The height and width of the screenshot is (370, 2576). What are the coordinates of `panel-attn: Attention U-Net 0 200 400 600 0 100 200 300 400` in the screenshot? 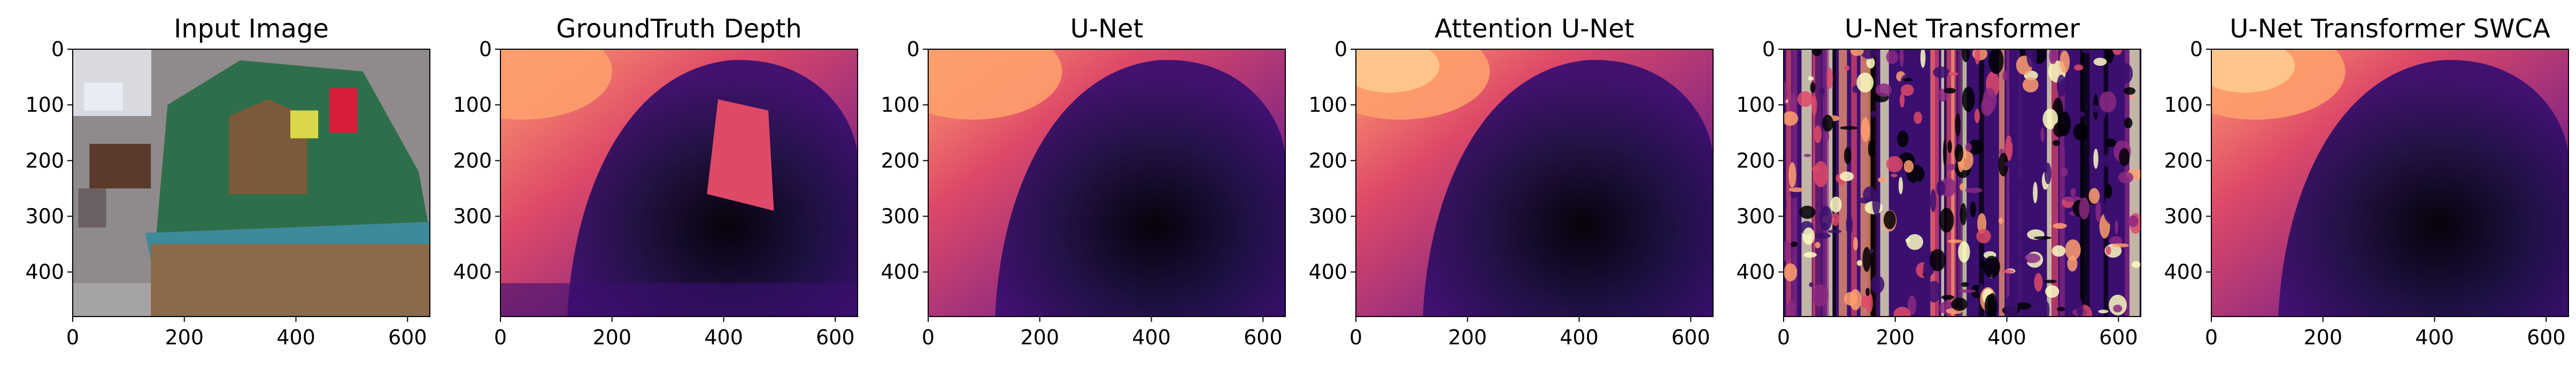 It's located at (1511, 181).